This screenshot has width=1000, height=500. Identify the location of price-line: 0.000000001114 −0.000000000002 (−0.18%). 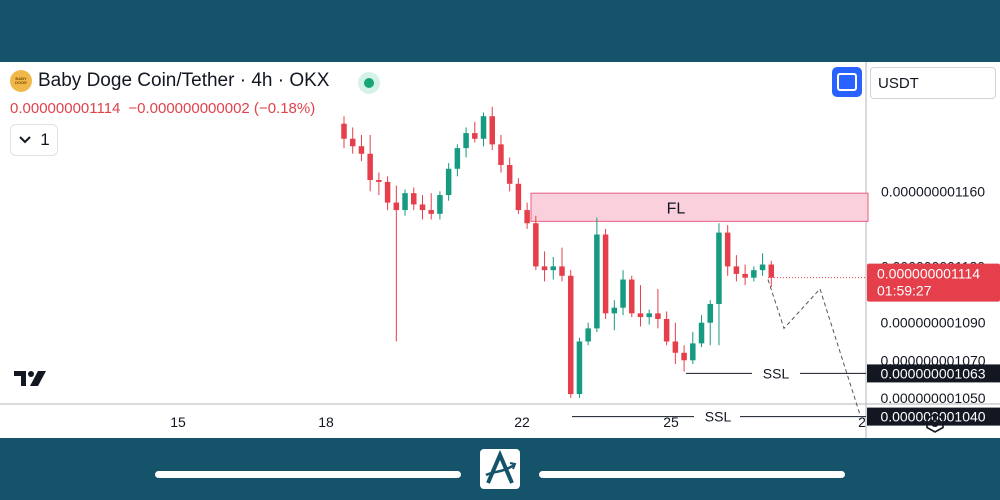
(162, 108).